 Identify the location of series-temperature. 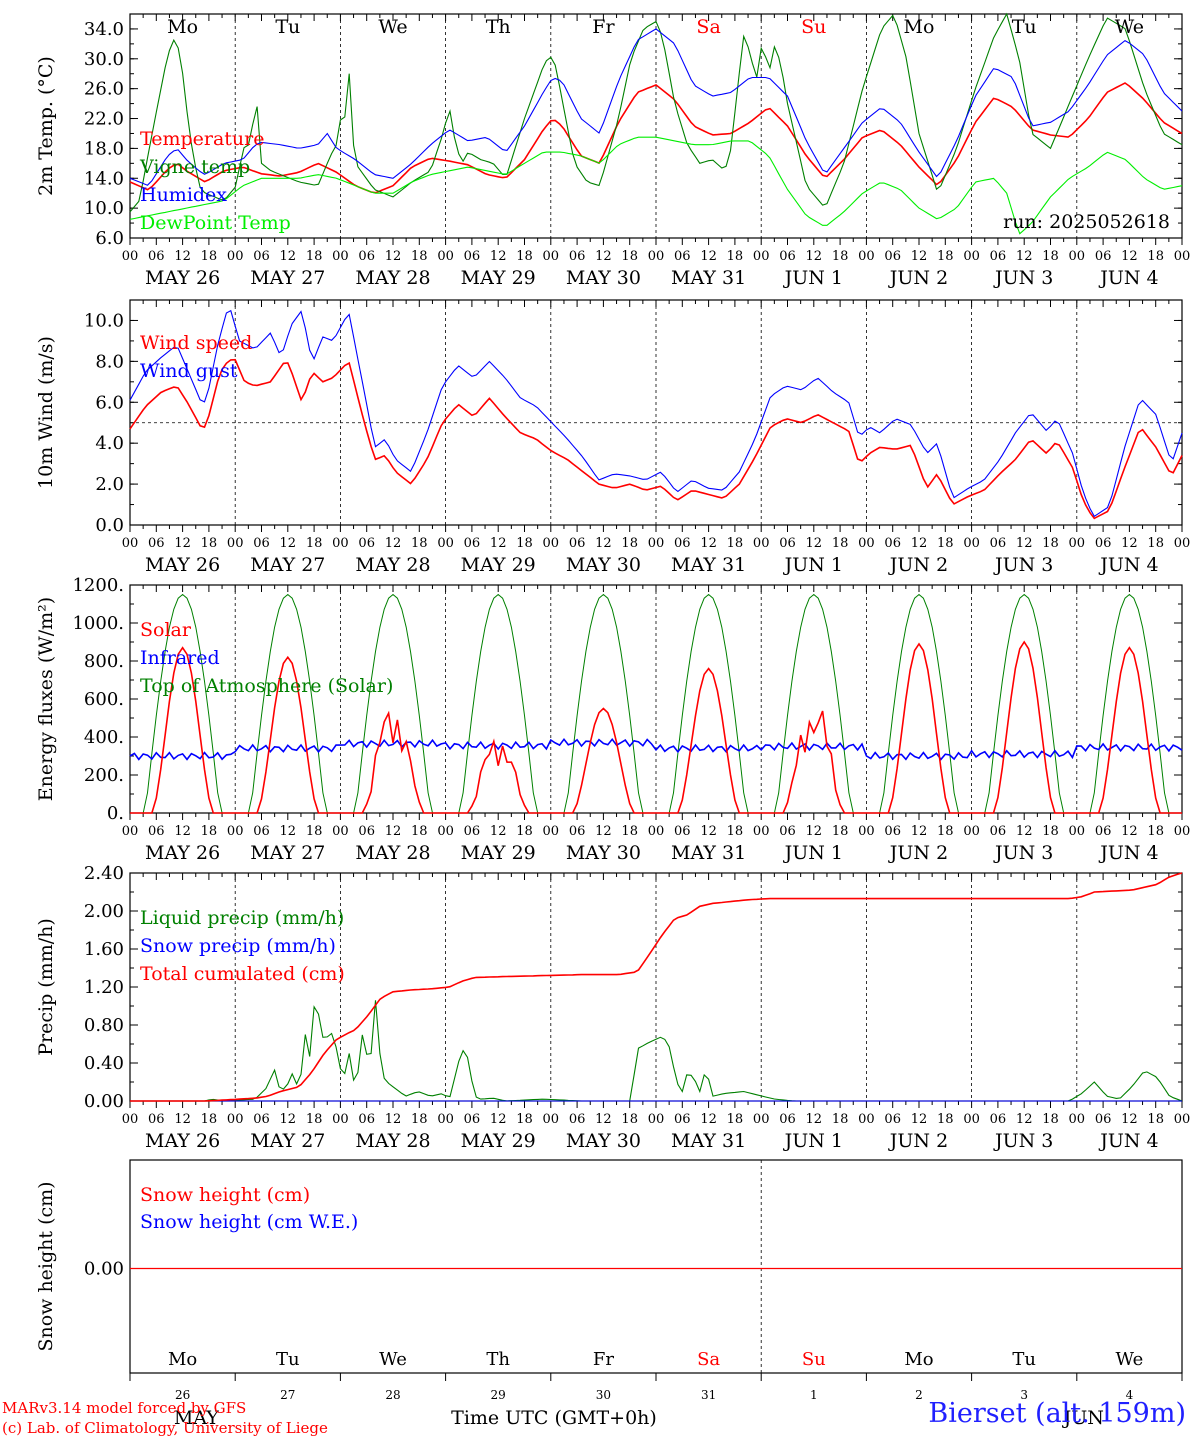
(656, 138).